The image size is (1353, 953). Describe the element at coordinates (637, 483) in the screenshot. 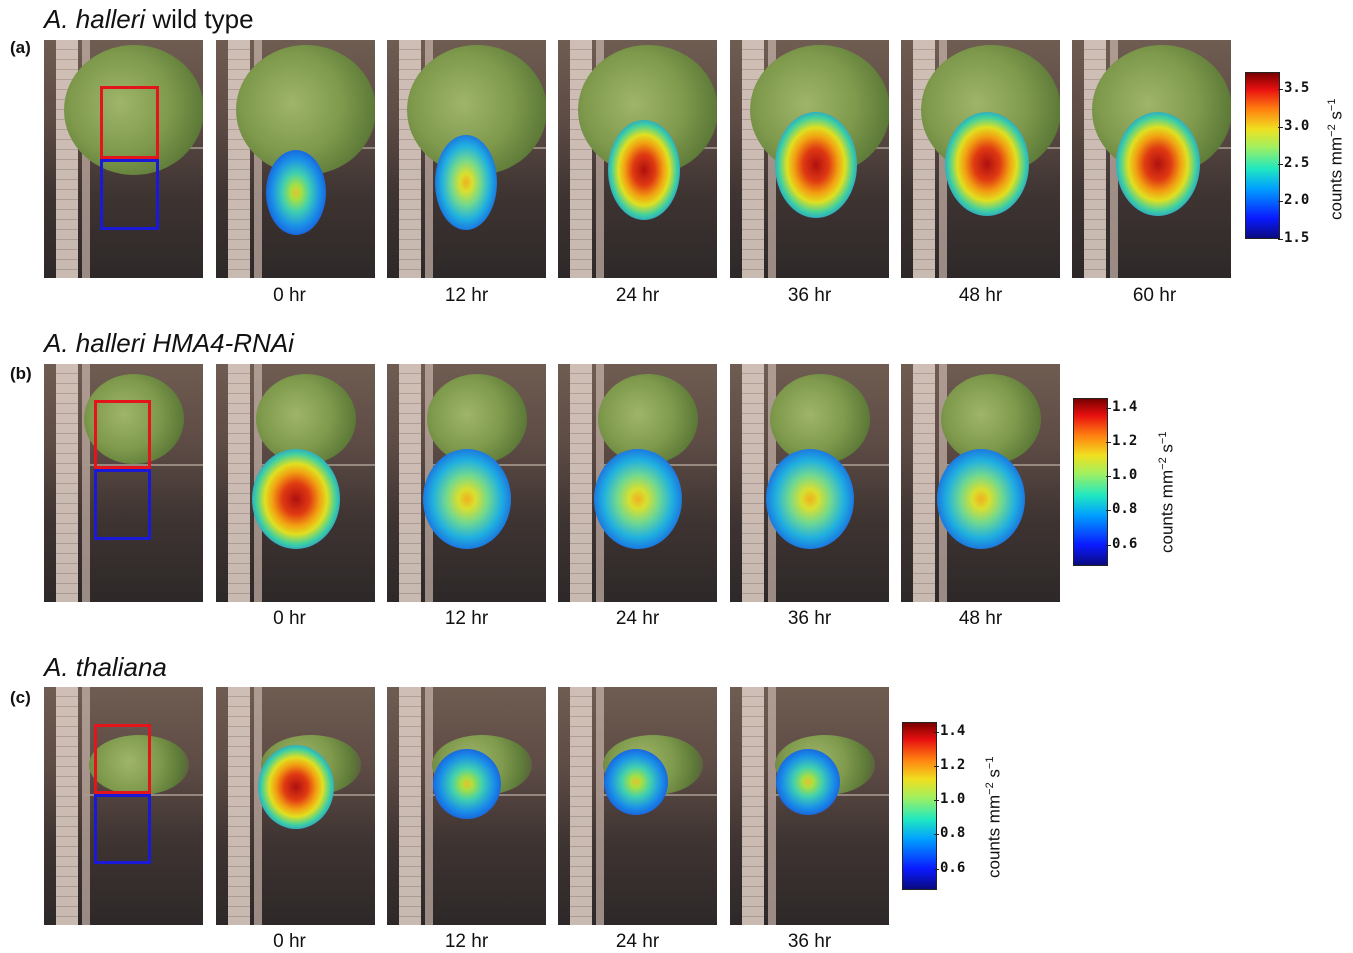

I see `panel-b-image-24hr` at that location.